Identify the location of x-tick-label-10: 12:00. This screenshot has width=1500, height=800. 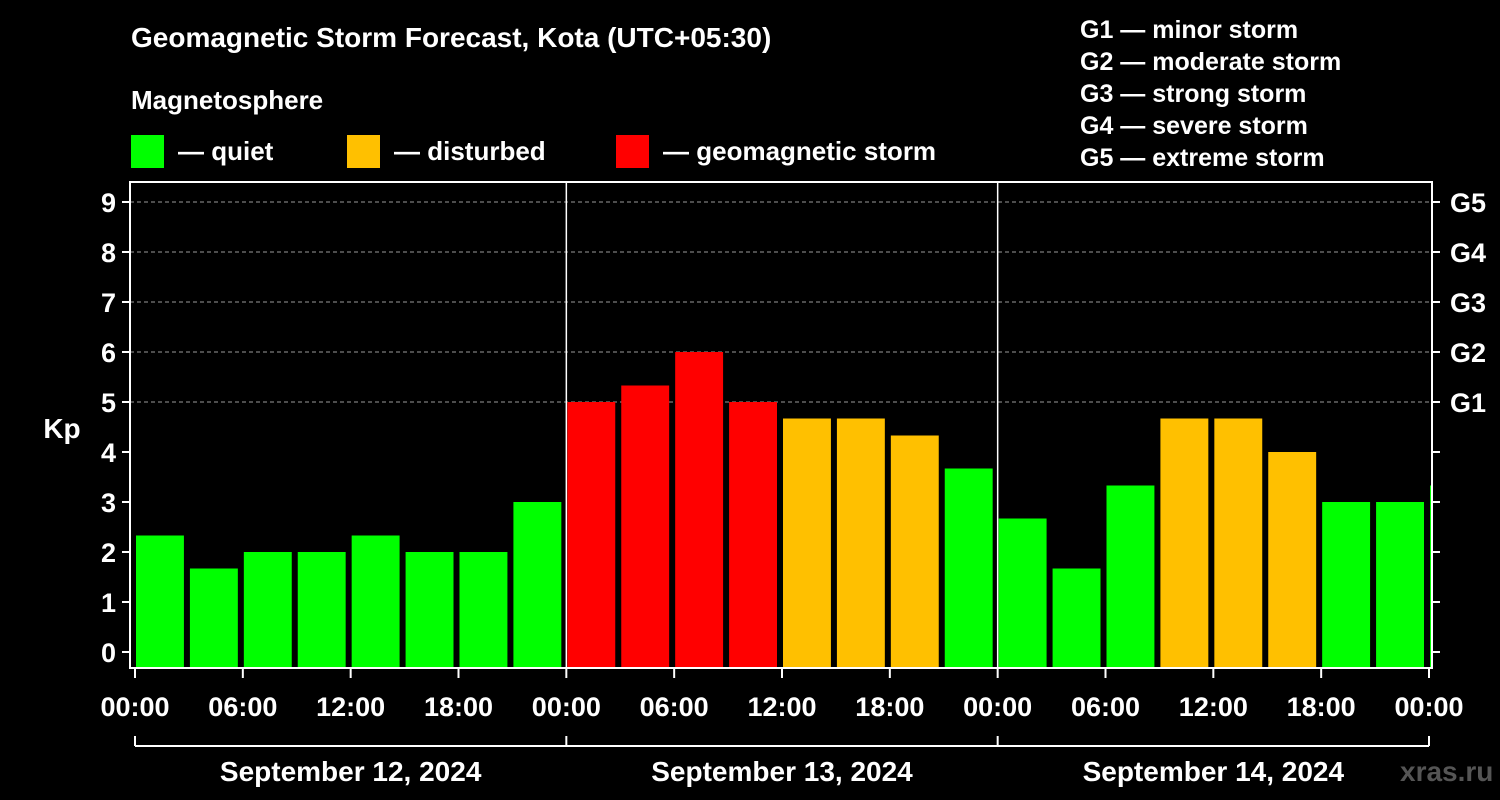
(1213, 707).